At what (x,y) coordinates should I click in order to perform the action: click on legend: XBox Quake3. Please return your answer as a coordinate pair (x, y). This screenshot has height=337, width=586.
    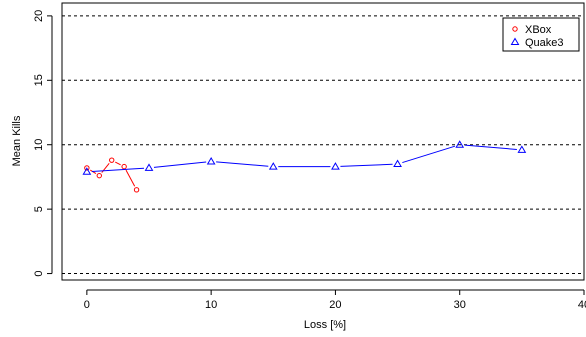
    Looking at the image, I should click on (541, 34).